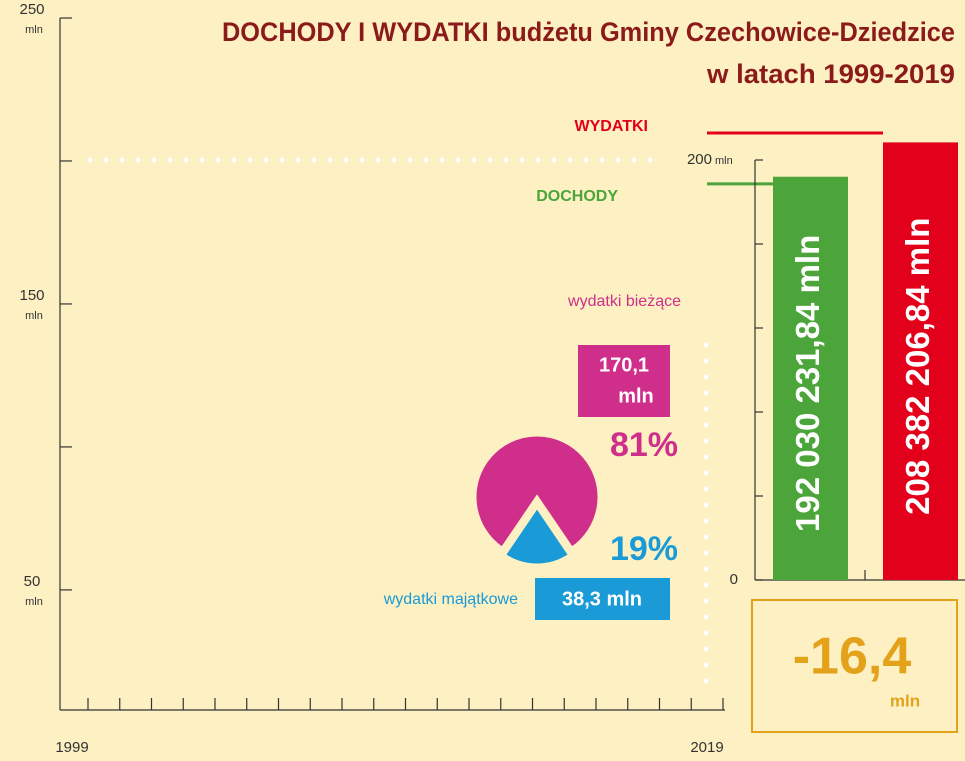  What do you see at coordinates (644, 445) in the screenshot?
I see `pie-label: 81%` at bounding box center [644, 445].